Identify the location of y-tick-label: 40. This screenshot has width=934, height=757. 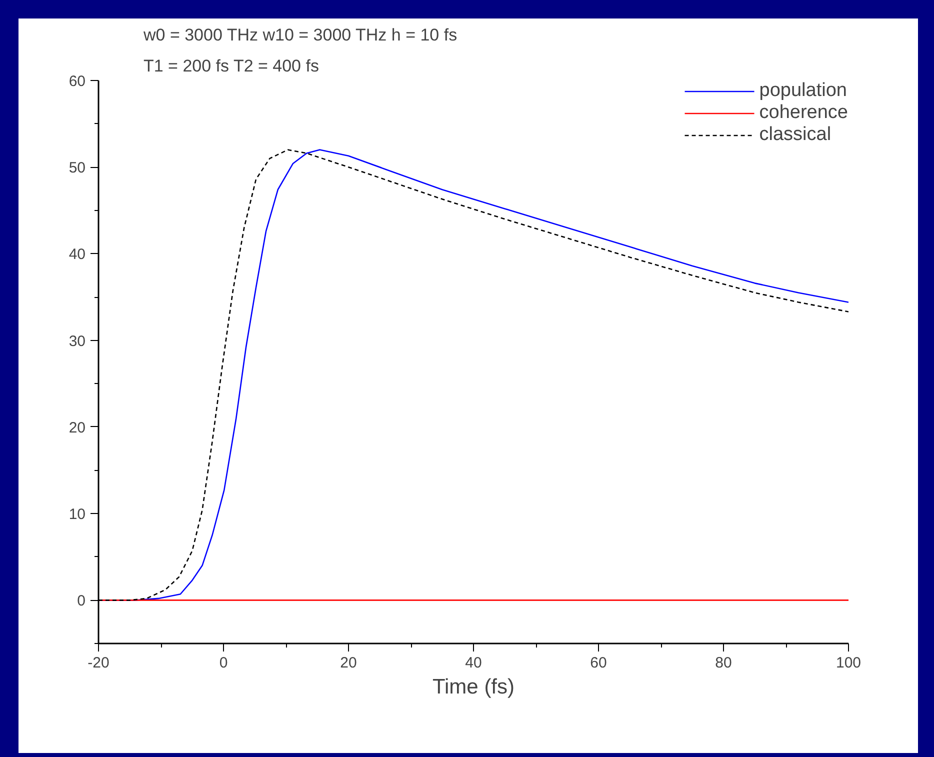
(77, 255).